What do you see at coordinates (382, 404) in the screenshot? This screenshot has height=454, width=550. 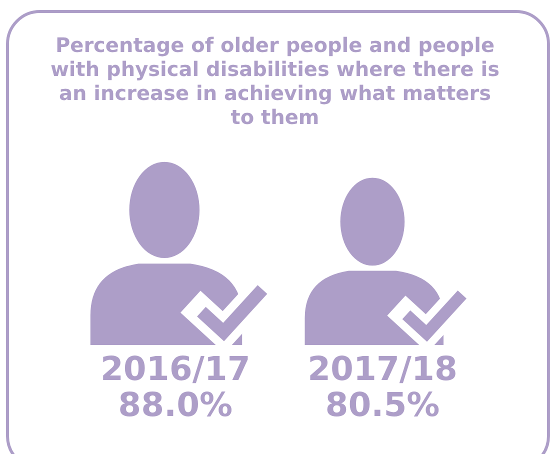 I see `data-label: 80.5%` at bounding box center [382, 404].